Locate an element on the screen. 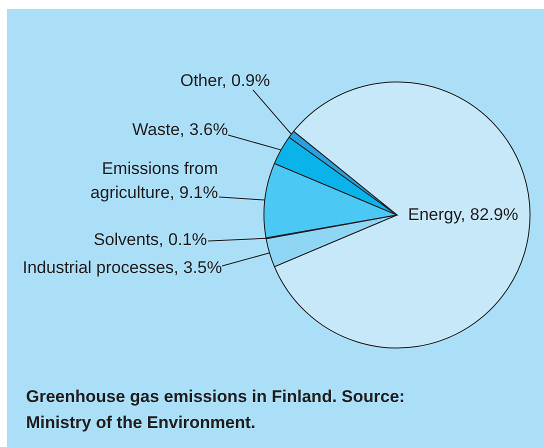 The height and width of the screenshot is (447, 544). text: Greenhouse gas emissions in Finland. Source: Ministry of the Environment. is located at coordinates (215, 409).